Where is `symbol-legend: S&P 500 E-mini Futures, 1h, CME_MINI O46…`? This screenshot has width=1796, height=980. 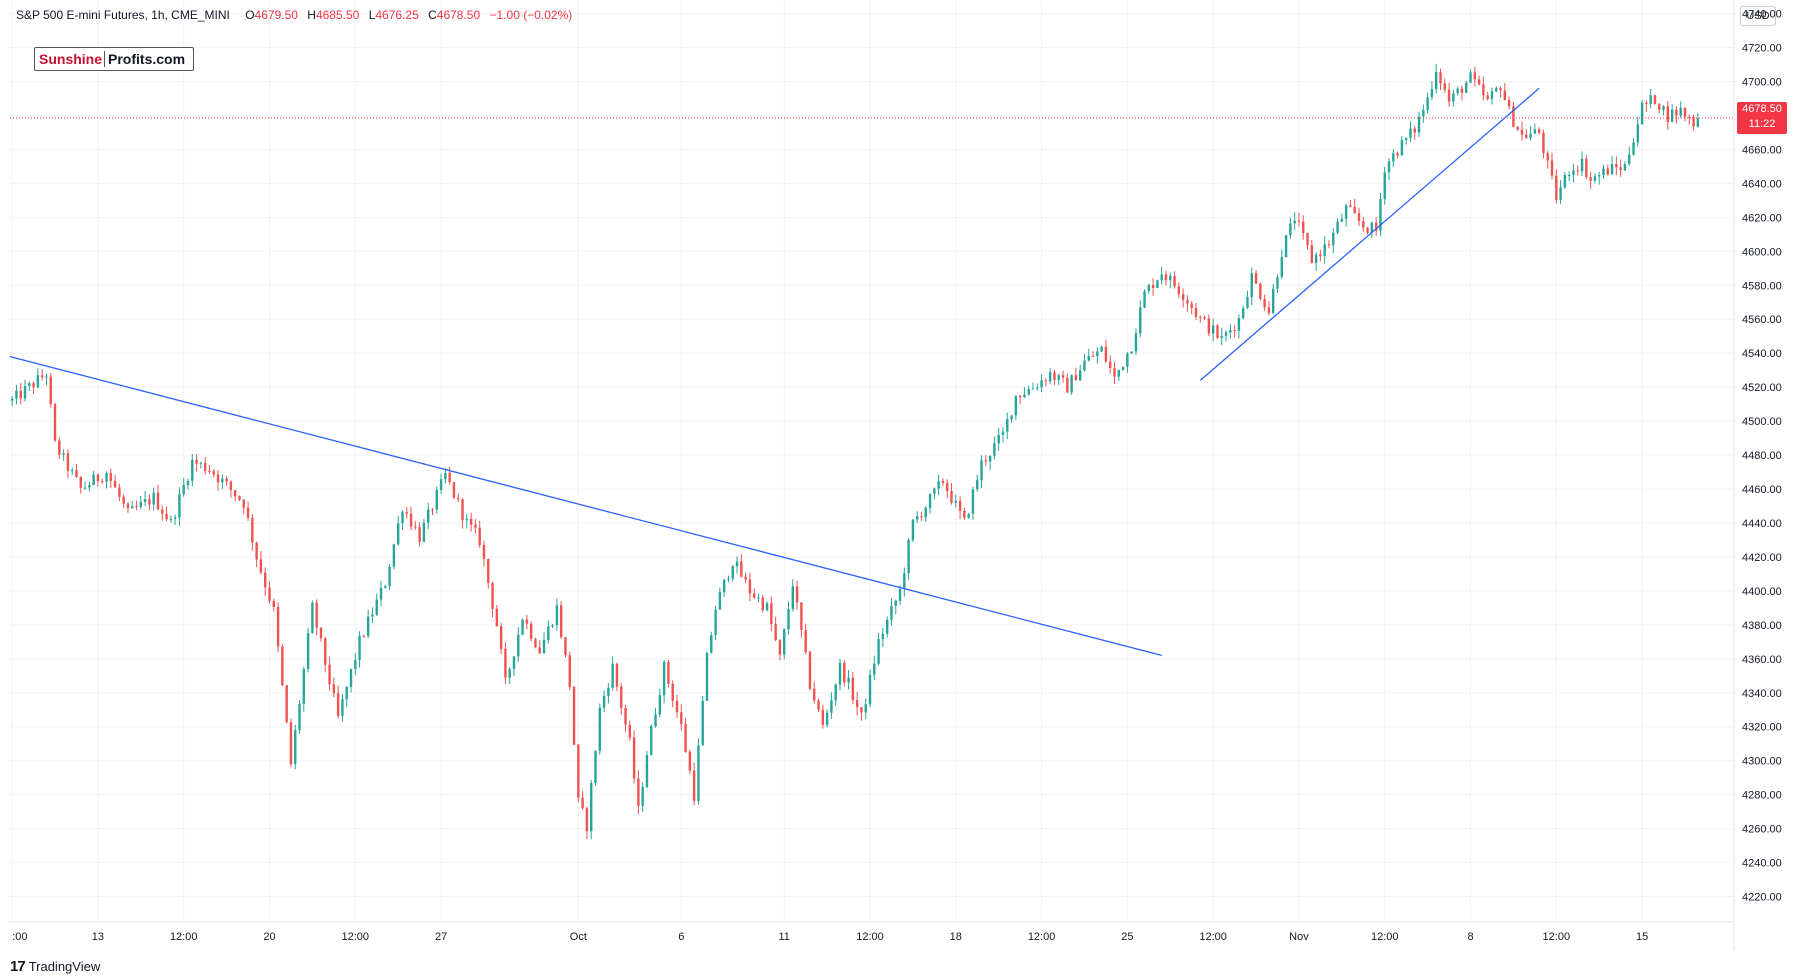
symbol-legend: S&P 500 E-mini Futures, 1h, CME_MINI O46… is located at coordinates (294, 15).